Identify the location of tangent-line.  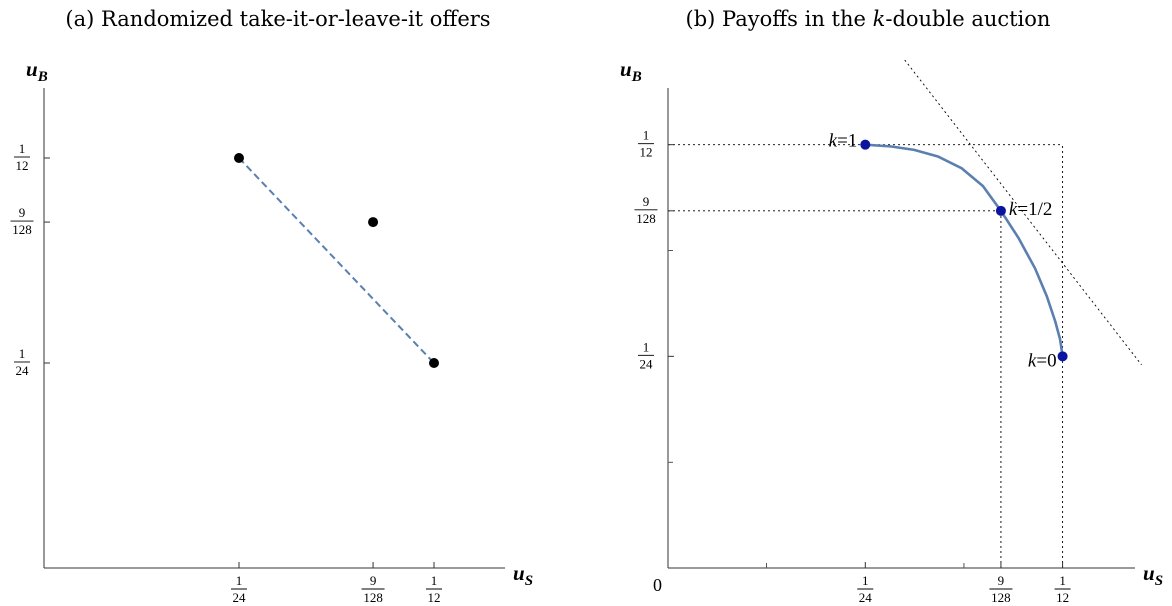
(1023, 212).